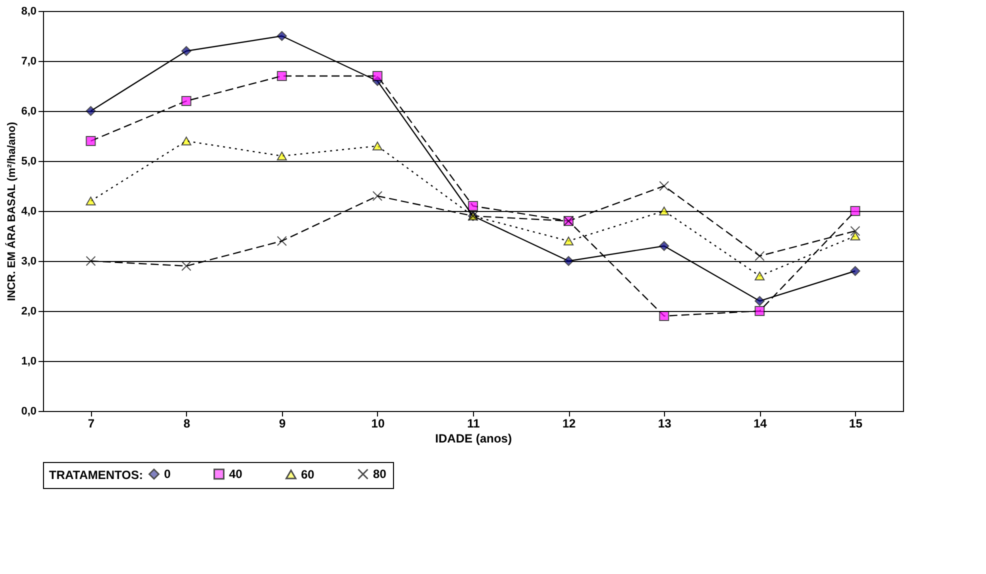 The height and width of the screenshot is (574, 986). Describe the element at coordinates (11, 212) in the screenshot. I see `y-axis-title: INCR. EM ÁRA BASAL (m²/ha/ano)` at that location.